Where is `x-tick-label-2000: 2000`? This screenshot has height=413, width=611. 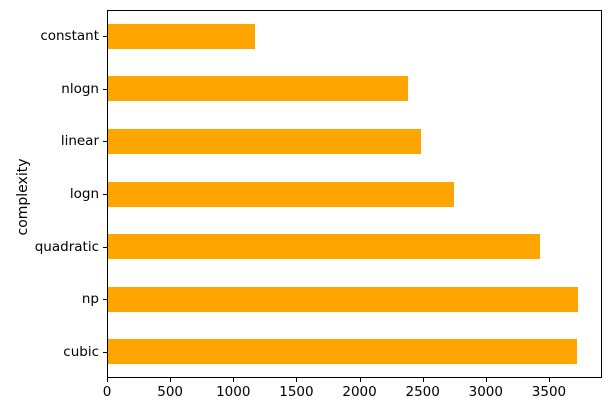
x-tick-label-2000: 2000 is located at coordinates (359, 392).